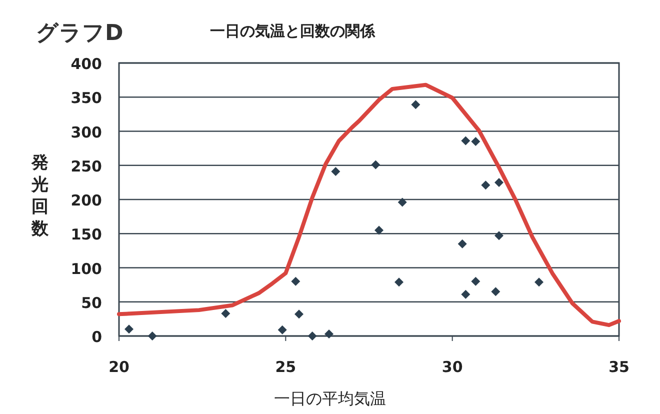  I want to click on y-tick-label: 350, so click(86, 98).